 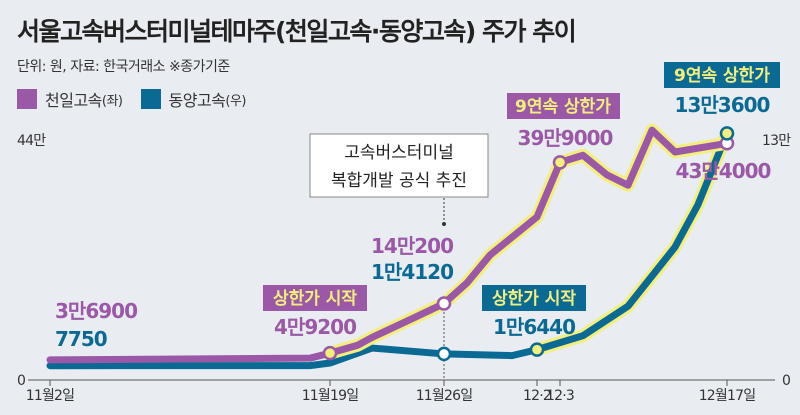 I want to click on right-axis-zero: 0, so click(x=786, y=381).